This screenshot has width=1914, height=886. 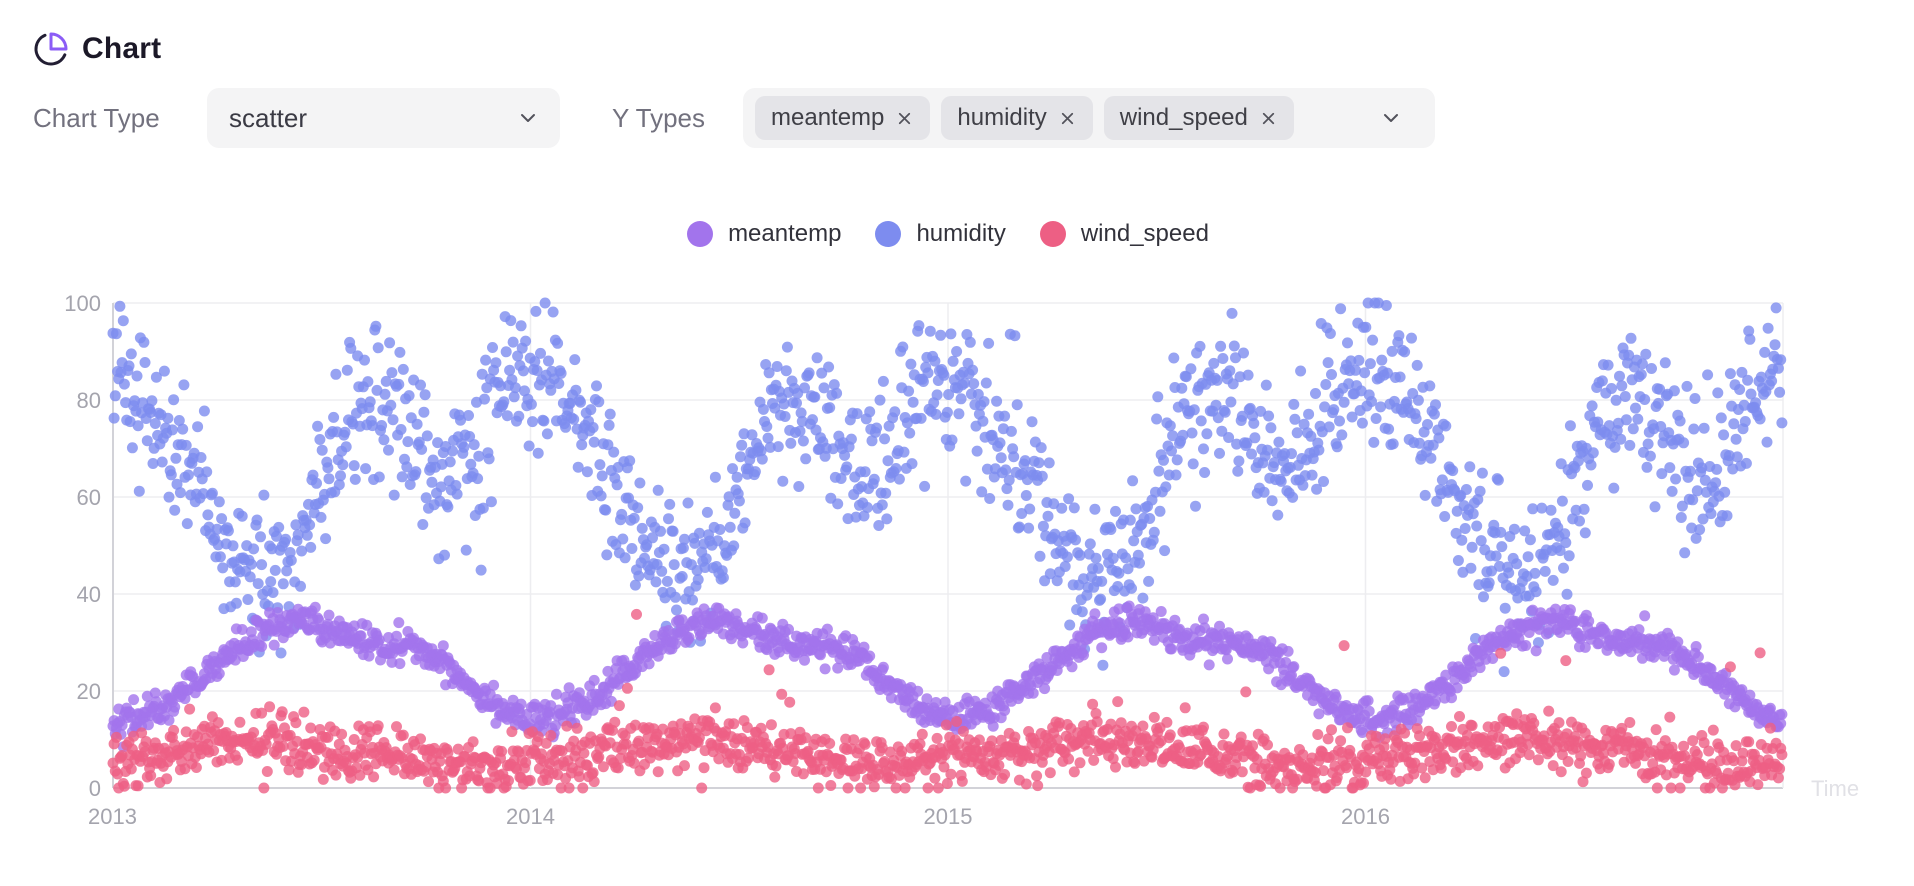 What do you see at coordinates (383, 118) in the screenshot?
I see `chart-type-select: scatter` at bounding box center [383, 118].